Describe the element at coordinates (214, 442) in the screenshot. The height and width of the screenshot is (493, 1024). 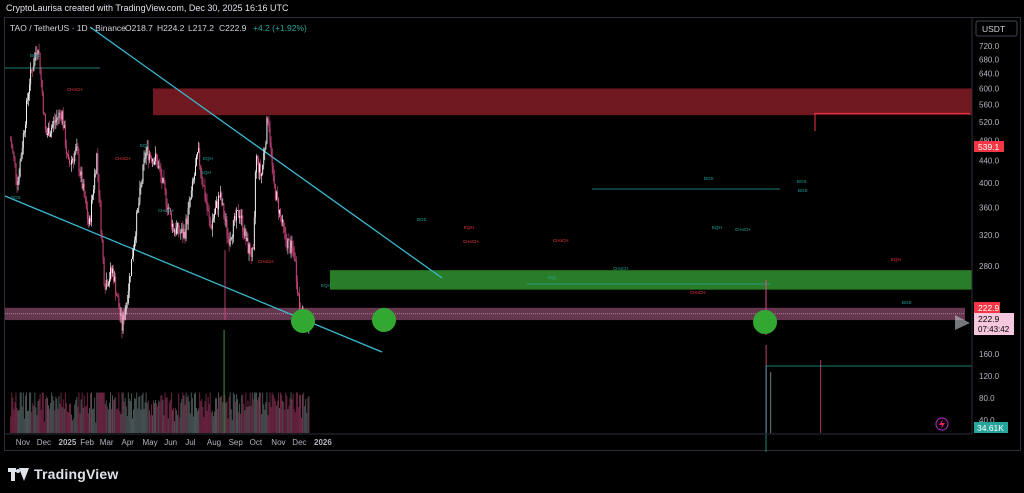
I see `time-tick: Aug` at that location.